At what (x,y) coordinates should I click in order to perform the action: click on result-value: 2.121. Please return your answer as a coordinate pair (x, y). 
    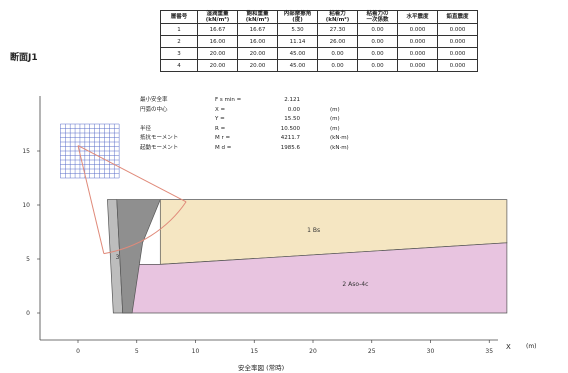
    Looking at the image, I should click on (292, 100).